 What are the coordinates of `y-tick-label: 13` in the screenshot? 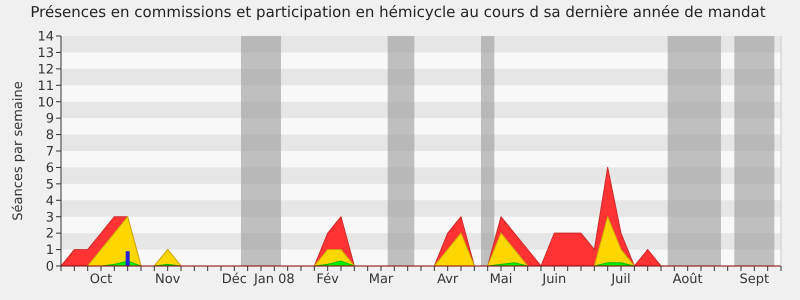 It's located at (45, 53).